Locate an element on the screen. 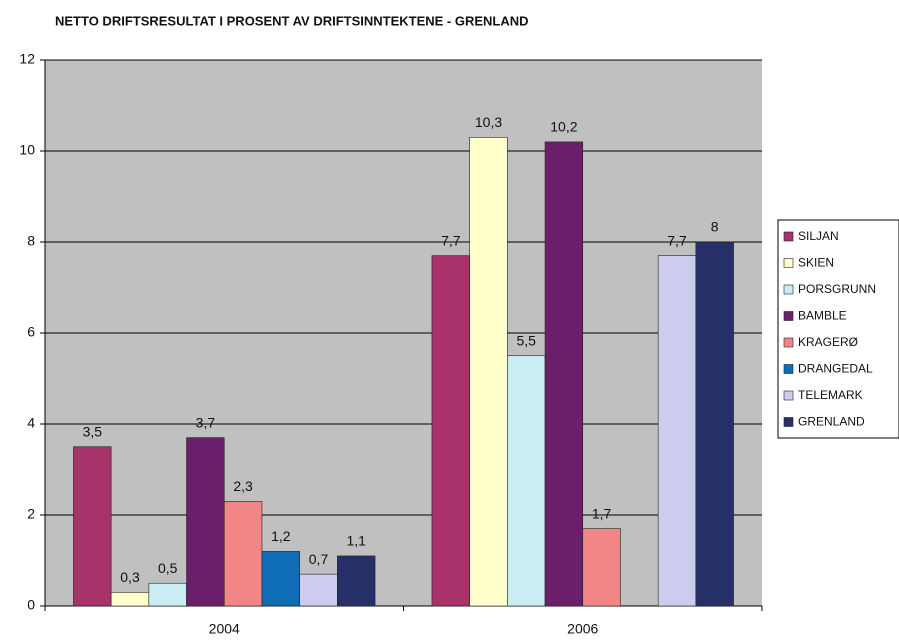  data-label: 10,3 is located at coordinates (488, 122).